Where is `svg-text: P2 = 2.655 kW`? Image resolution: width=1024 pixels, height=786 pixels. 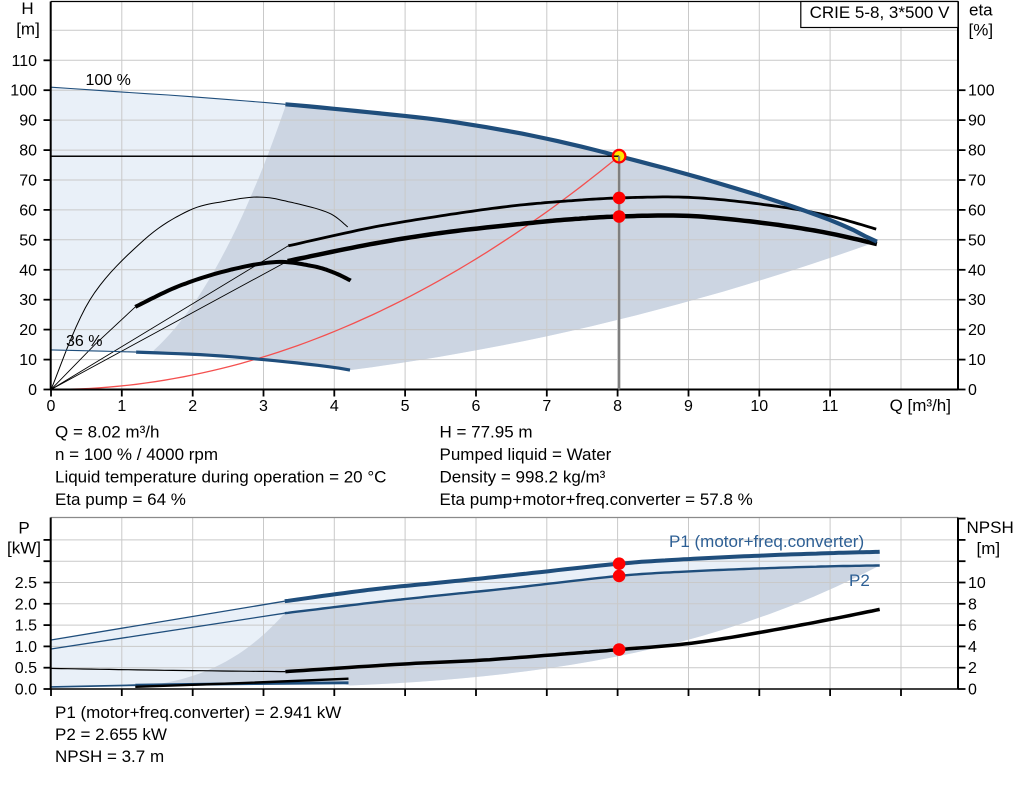
svg-text: P2 = 2.655 kW is located at coordinates (111, 734).